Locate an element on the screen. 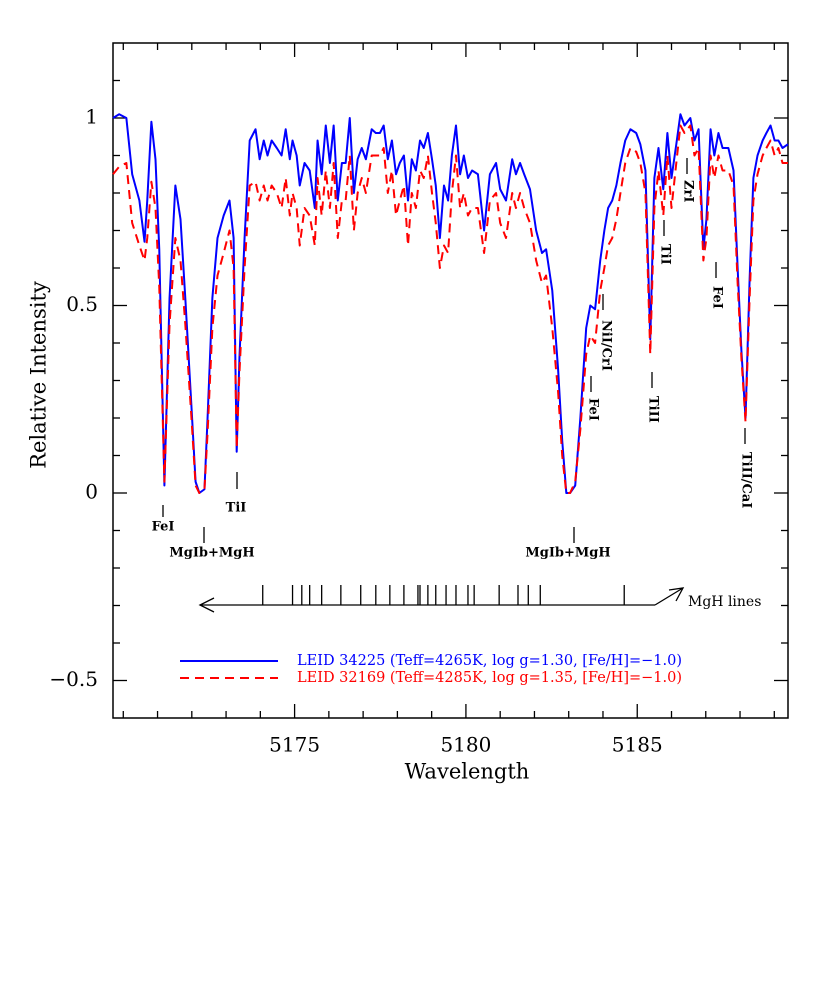 The image size is (830, 1007). y-tick-label: 1 is located at coordinates (91, 117).